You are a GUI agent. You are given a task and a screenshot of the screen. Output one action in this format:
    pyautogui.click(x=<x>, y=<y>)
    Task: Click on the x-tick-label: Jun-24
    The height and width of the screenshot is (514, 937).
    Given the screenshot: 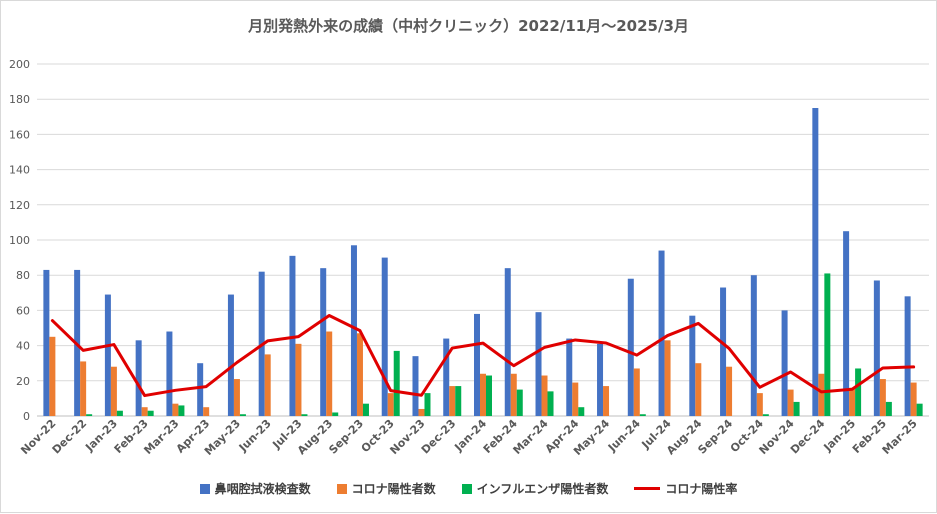 What is the action you would take?
    pyautogui.click(x=624, y=436)
    